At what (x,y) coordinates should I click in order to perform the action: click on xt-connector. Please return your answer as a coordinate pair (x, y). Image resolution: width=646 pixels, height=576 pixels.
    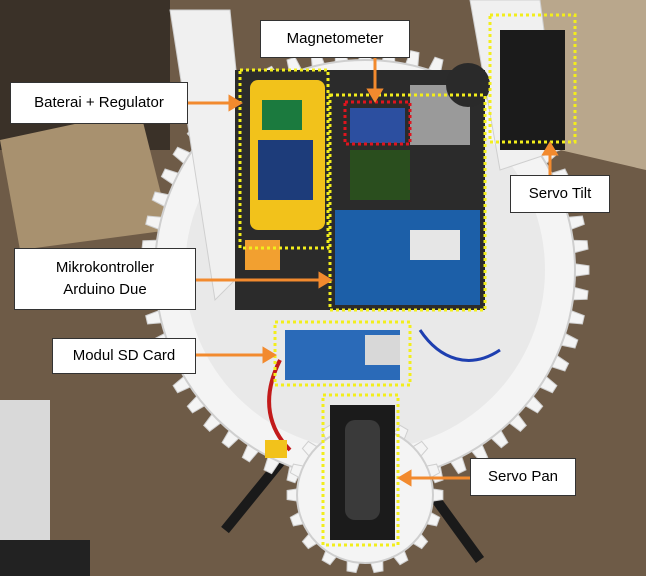
    Looking at the image, I should click on (276, 449).